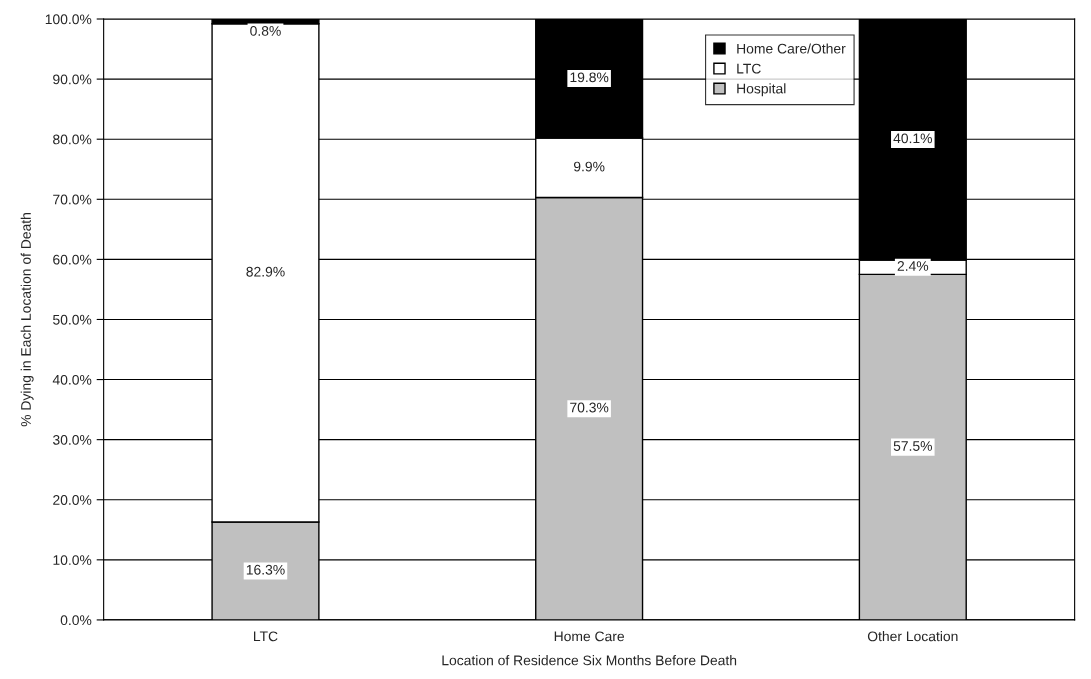 The image size is (1091, 679). I want to click on data-label: 2.4%, so click(913, 266).